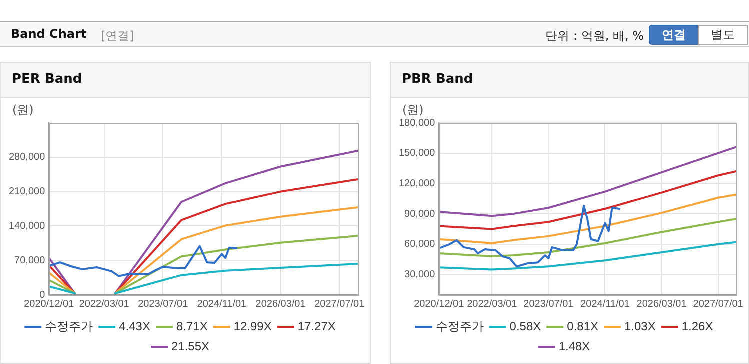 This screenshot has height=364, width=749. I want to click on legend-label: 0.58X, so click(526, 326).